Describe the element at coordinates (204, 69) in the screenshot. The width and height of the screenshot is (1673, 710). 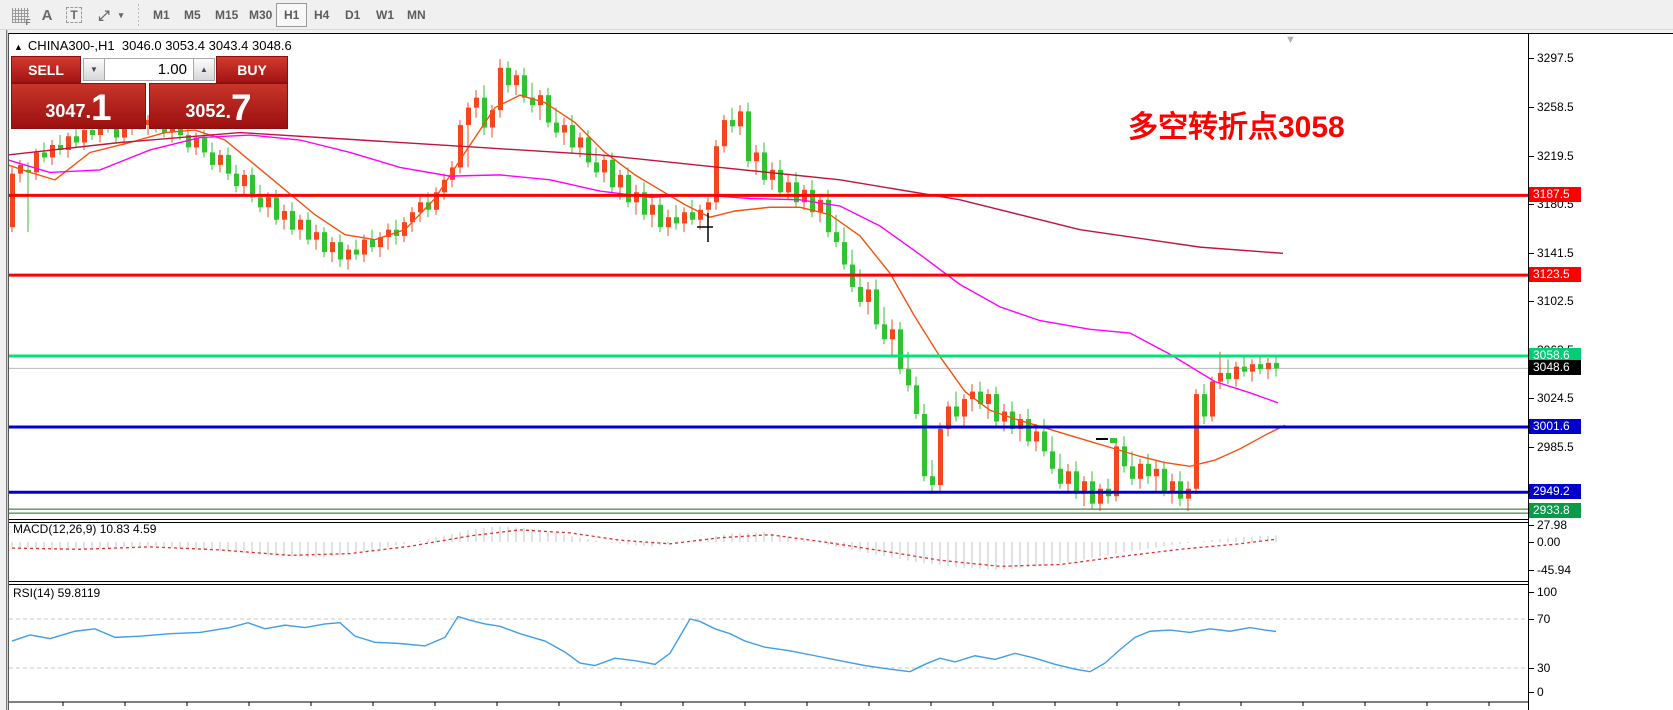
I see `volume-increase-button: ▲` at that location.